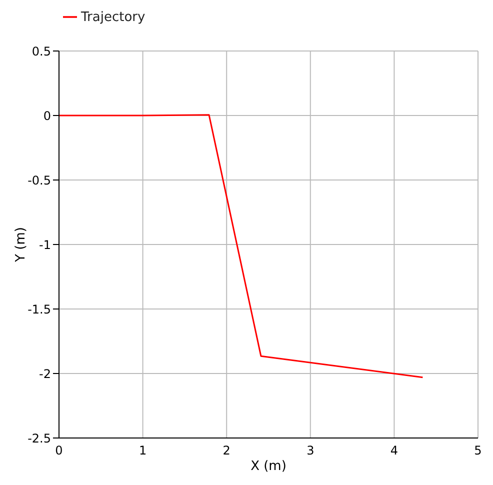 The width and height of the screenshot is (493, 485). I want to click on x-tick-label: 1, so click(142, 451).